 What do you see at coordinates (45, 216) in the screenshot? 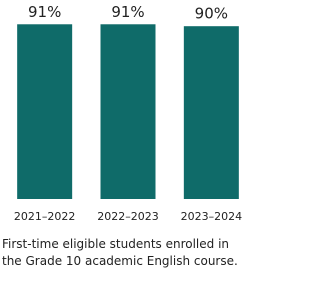
I see `x-tick-label: 2021–2022` at bounding box center [45, 216].